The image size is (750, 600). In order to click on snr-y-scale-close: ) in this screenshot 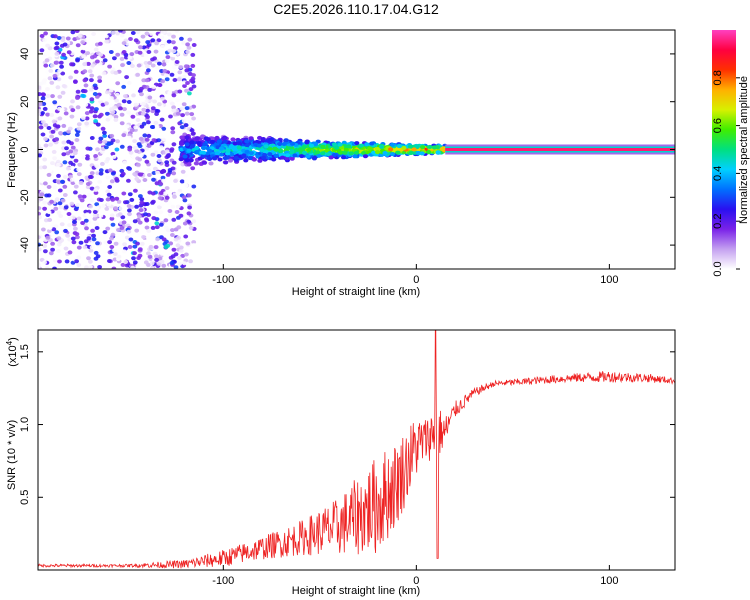, I will do `click(13, 339)`.